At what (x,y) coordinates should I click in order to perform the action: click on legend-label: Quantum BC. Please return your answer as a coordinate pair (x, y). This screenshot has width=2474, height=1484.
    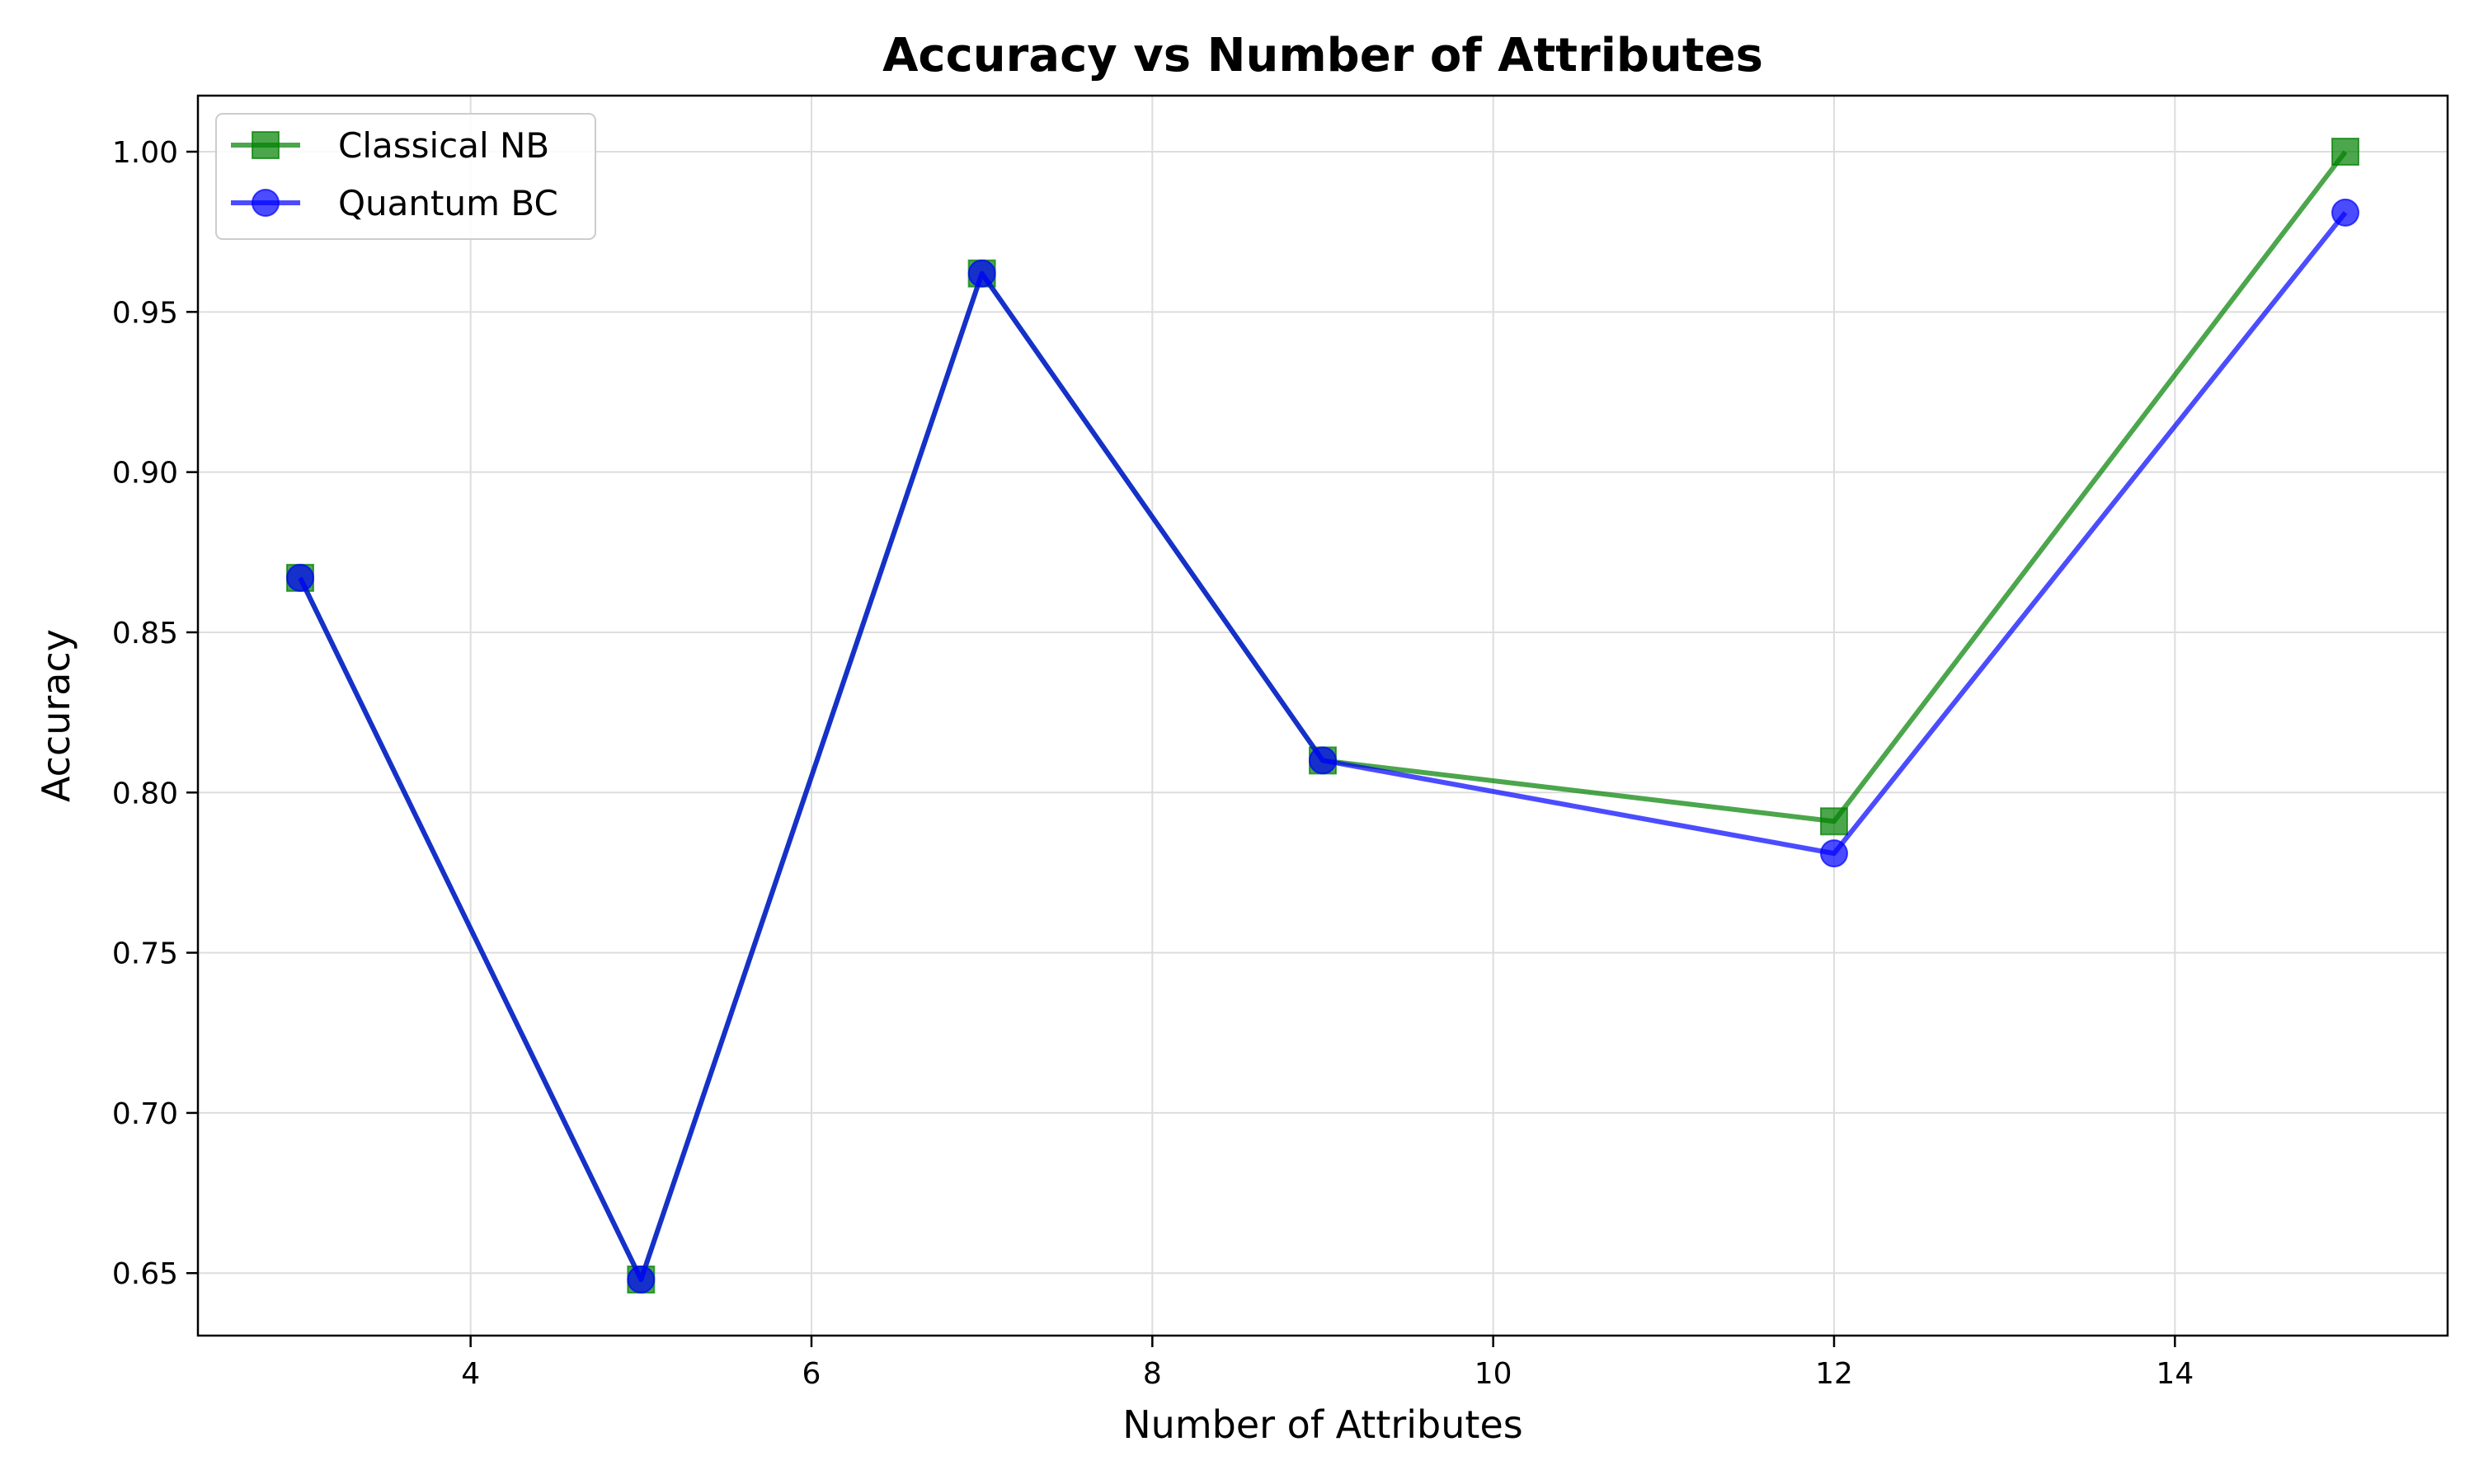
    Looking at the image, I should click on (448, 203).